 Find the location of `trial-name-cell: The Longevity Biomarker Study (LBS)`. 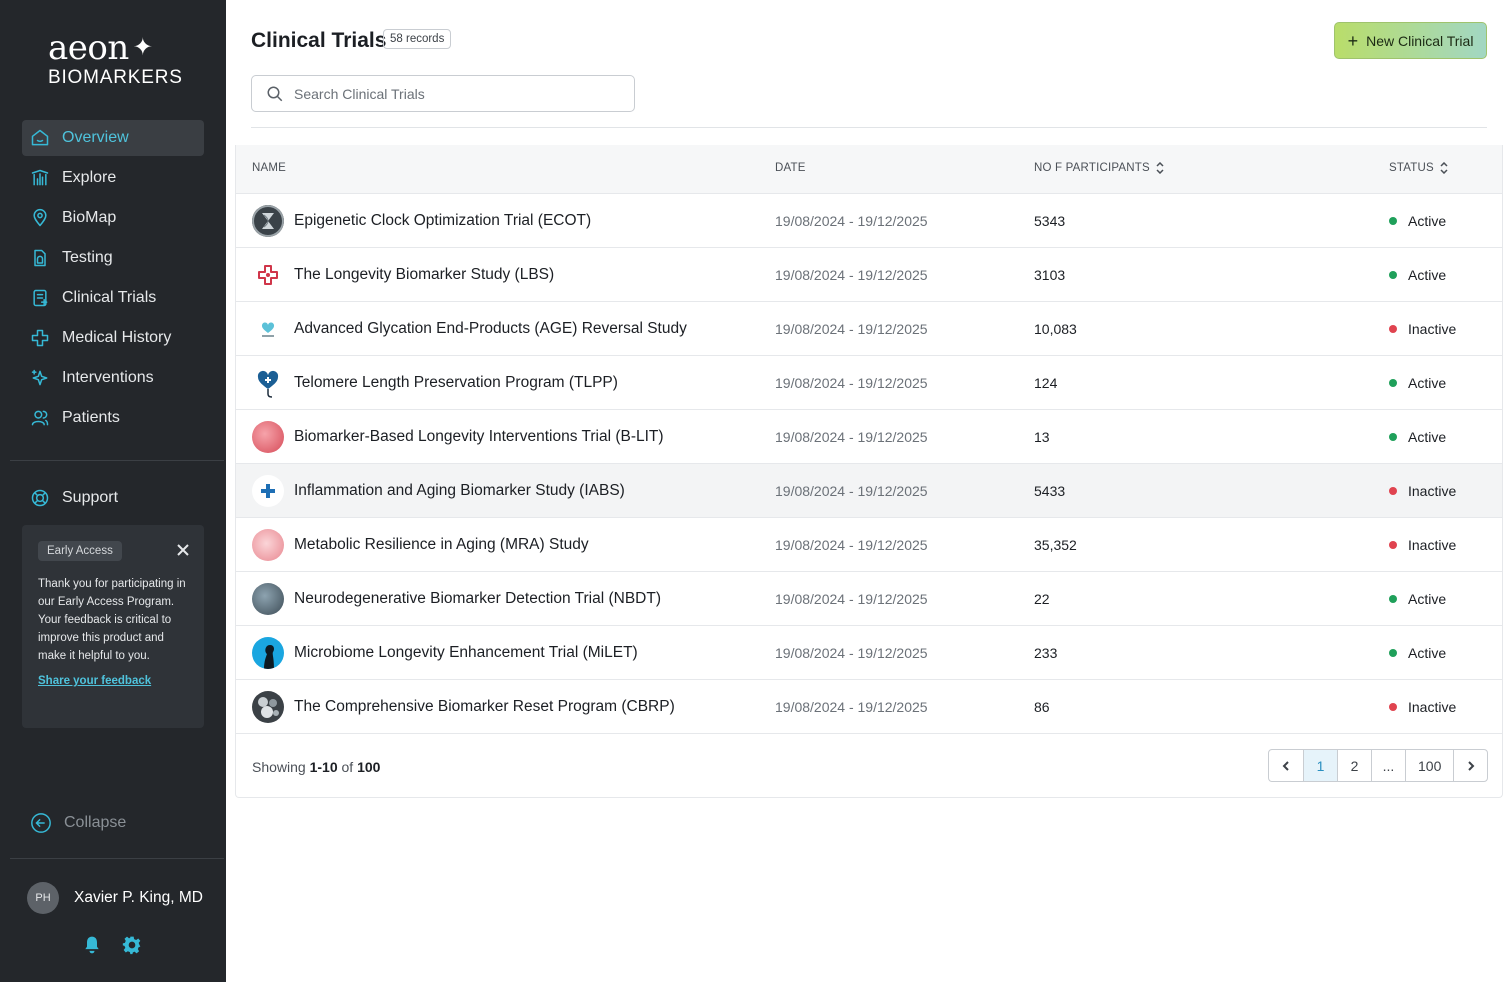

trial-name-cell: The Longevity Biomarker Study (LBS) is located at coordinates (403, 275).